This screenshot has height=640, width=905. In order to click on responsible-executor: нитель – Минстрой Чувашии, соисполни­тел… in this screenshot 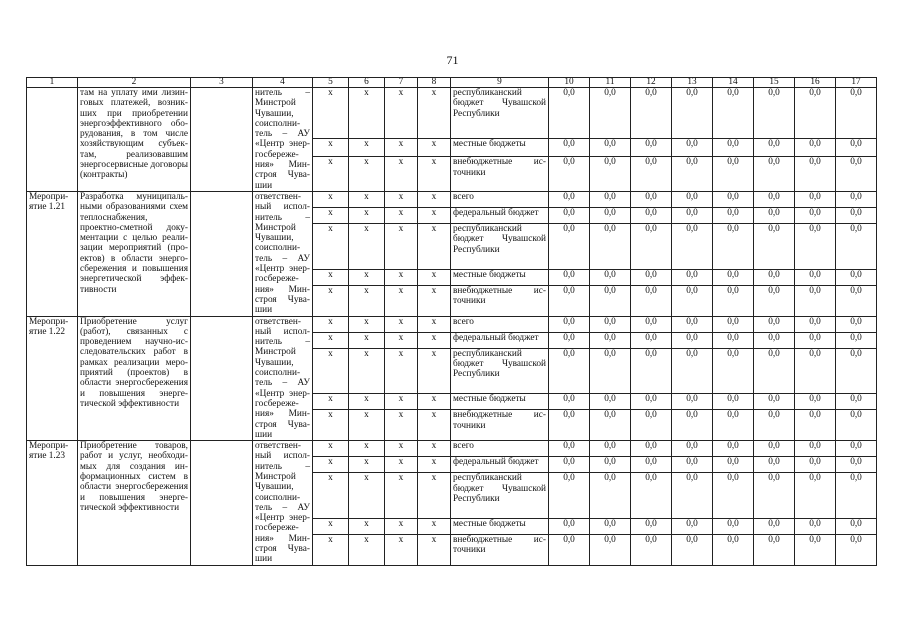, I will do `click(282, 139)`.